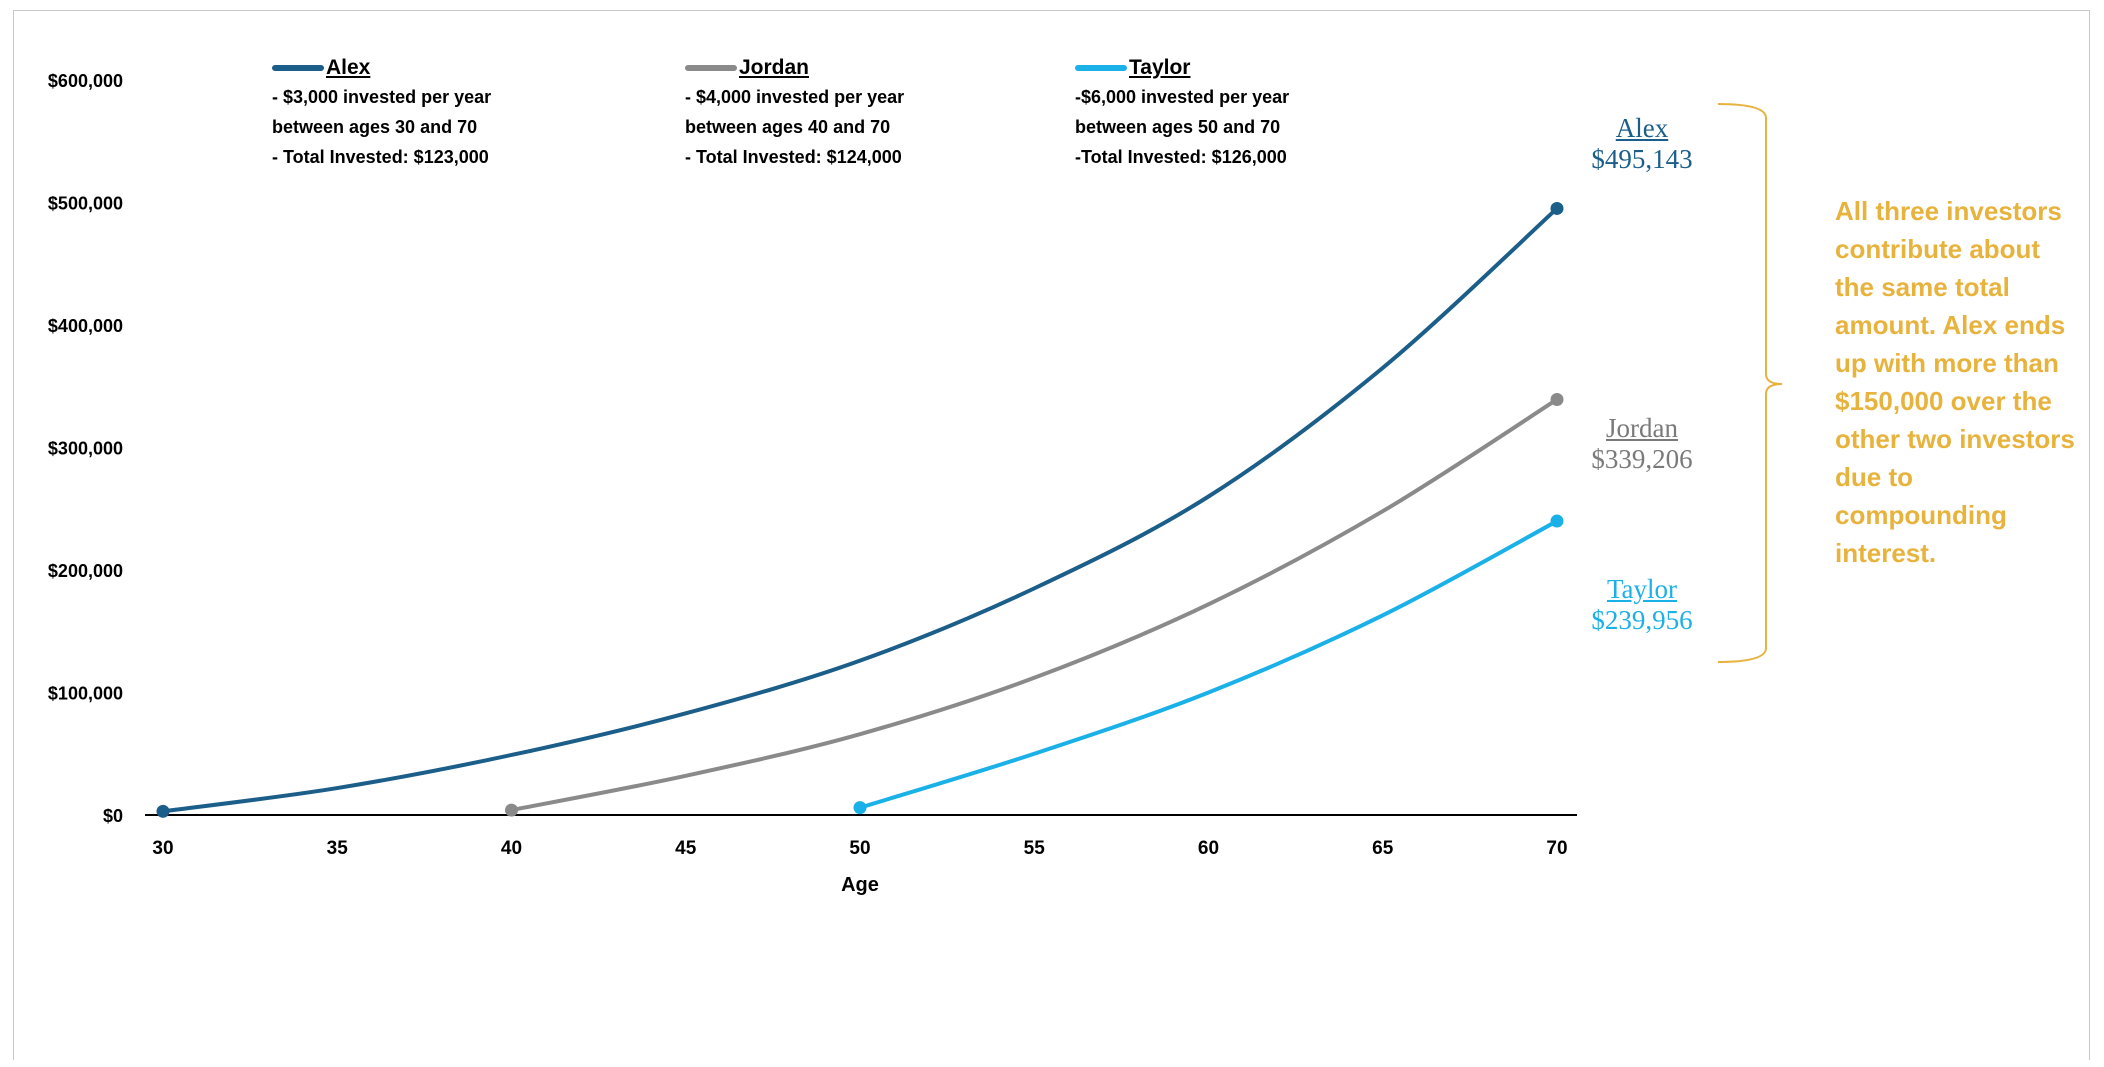  I want to click on end-label-name: Alex, so click(1642, 128).